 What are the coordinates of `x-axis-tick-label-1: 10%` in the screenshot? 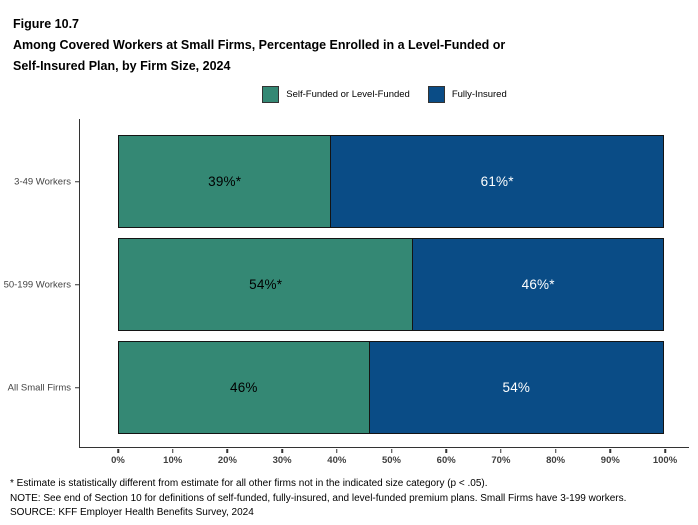 It's located at (173, 460).